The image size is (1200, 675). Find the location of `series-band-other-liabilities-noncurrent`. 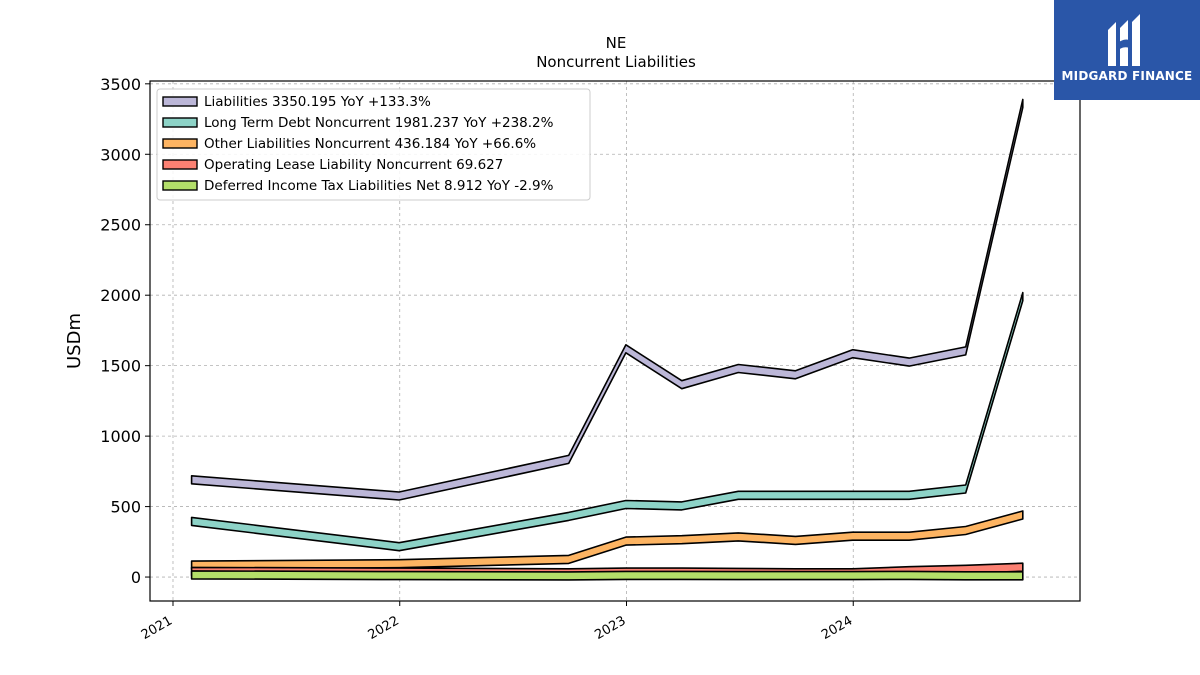

series-band-other-liabilities-noncurrent is located at coordinates (607, 540).